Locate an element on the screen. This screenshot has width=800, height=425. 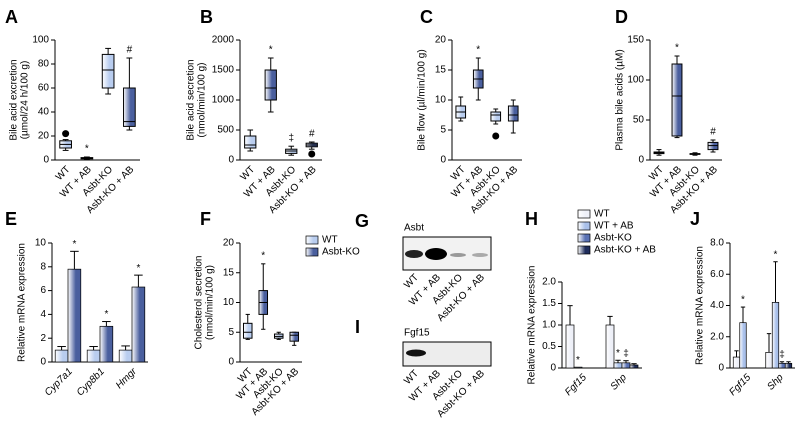
y-tick-label: 50 is located at coordinates (639, 120).